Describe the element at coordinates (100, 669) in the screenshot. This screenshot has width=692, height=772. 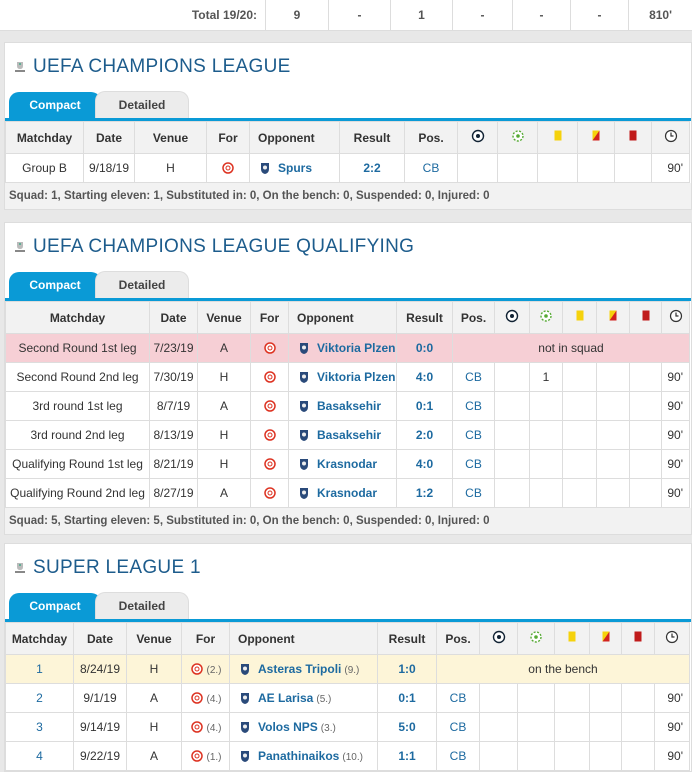
I see `date: 8/24/19` at that location.